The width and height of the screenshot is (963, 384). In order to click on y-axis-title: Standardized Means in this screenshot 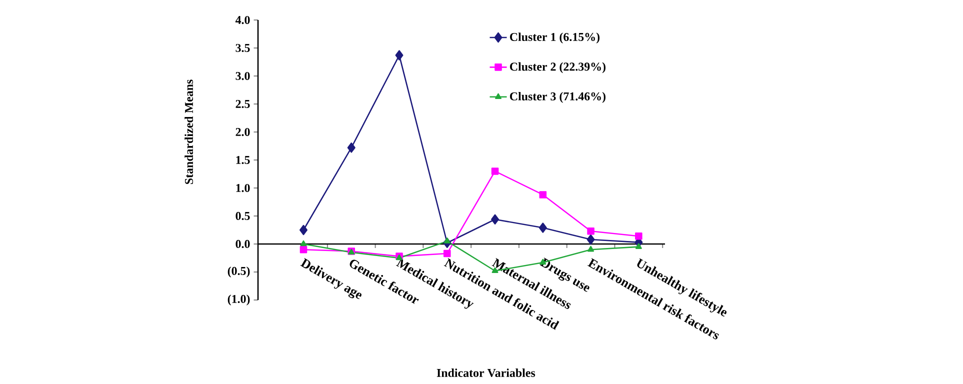, I will do `click(189, 132)`.